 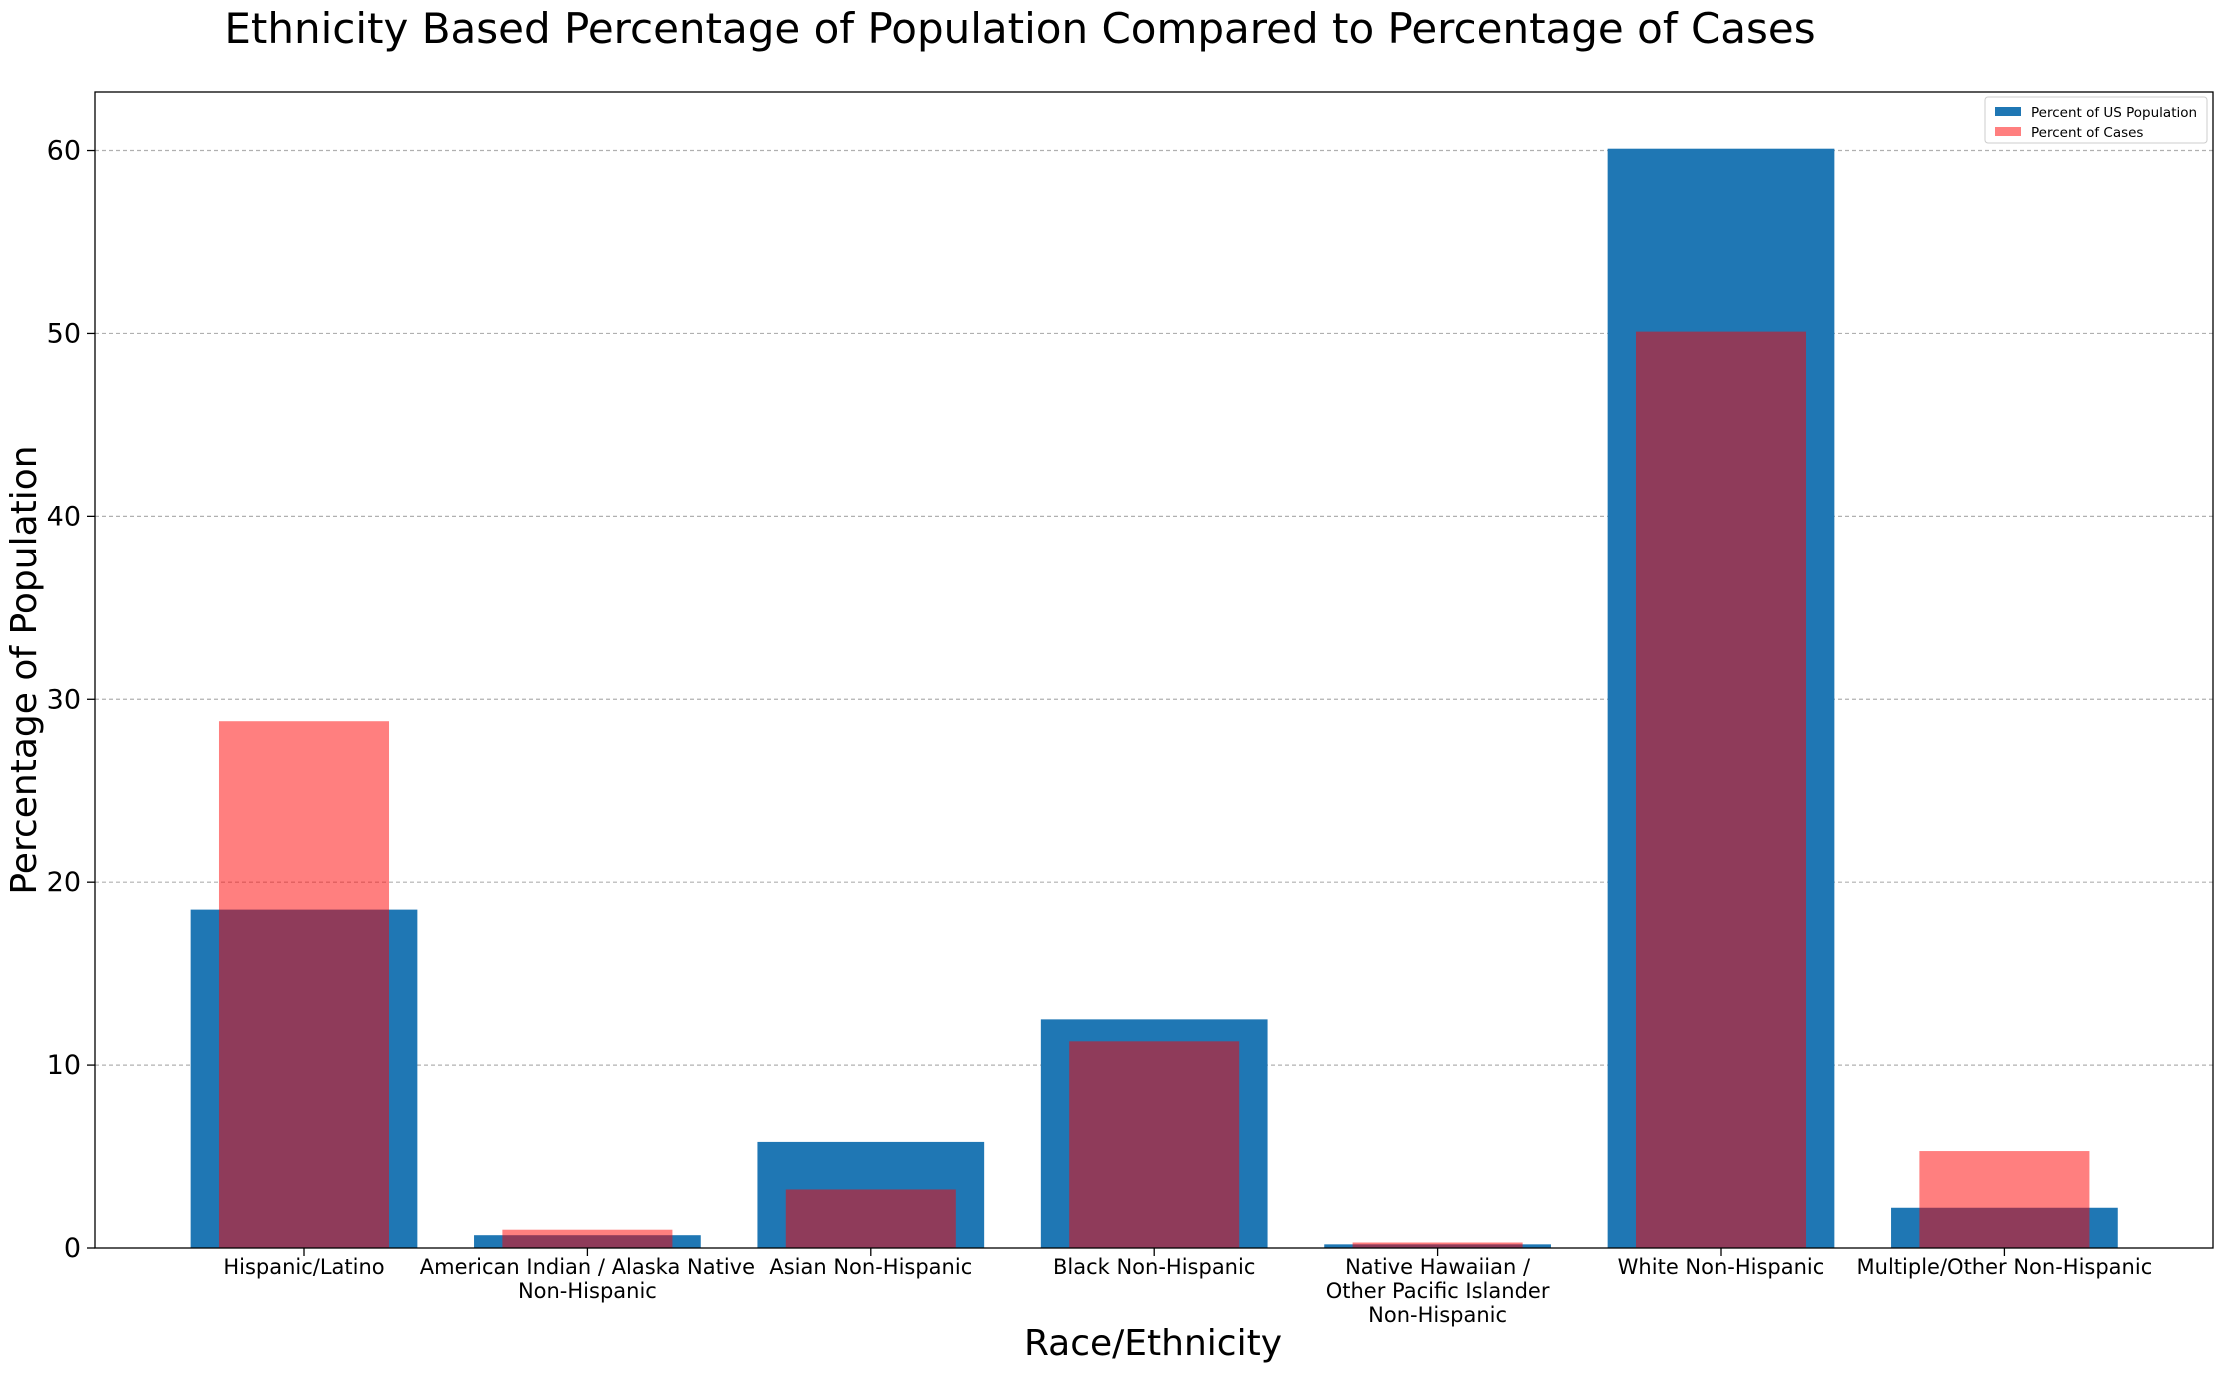 I want to click on y-axis-ticks: 0 10 20 30 40 50 60, so click(x=71, y=700).